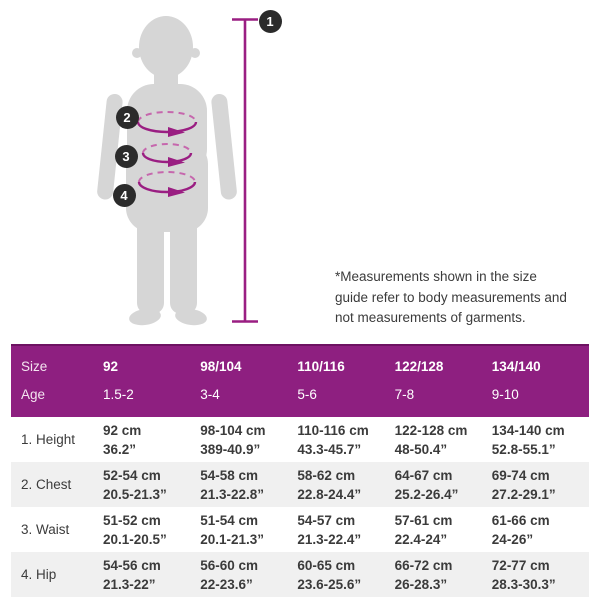 This screenshot has height=600, width=600. What do you see at coordinates (540, 575) in the screenshot?
I see `measurement-cell: 72-77 cm 28.3-30.3”` at bounding box center [540, 575].